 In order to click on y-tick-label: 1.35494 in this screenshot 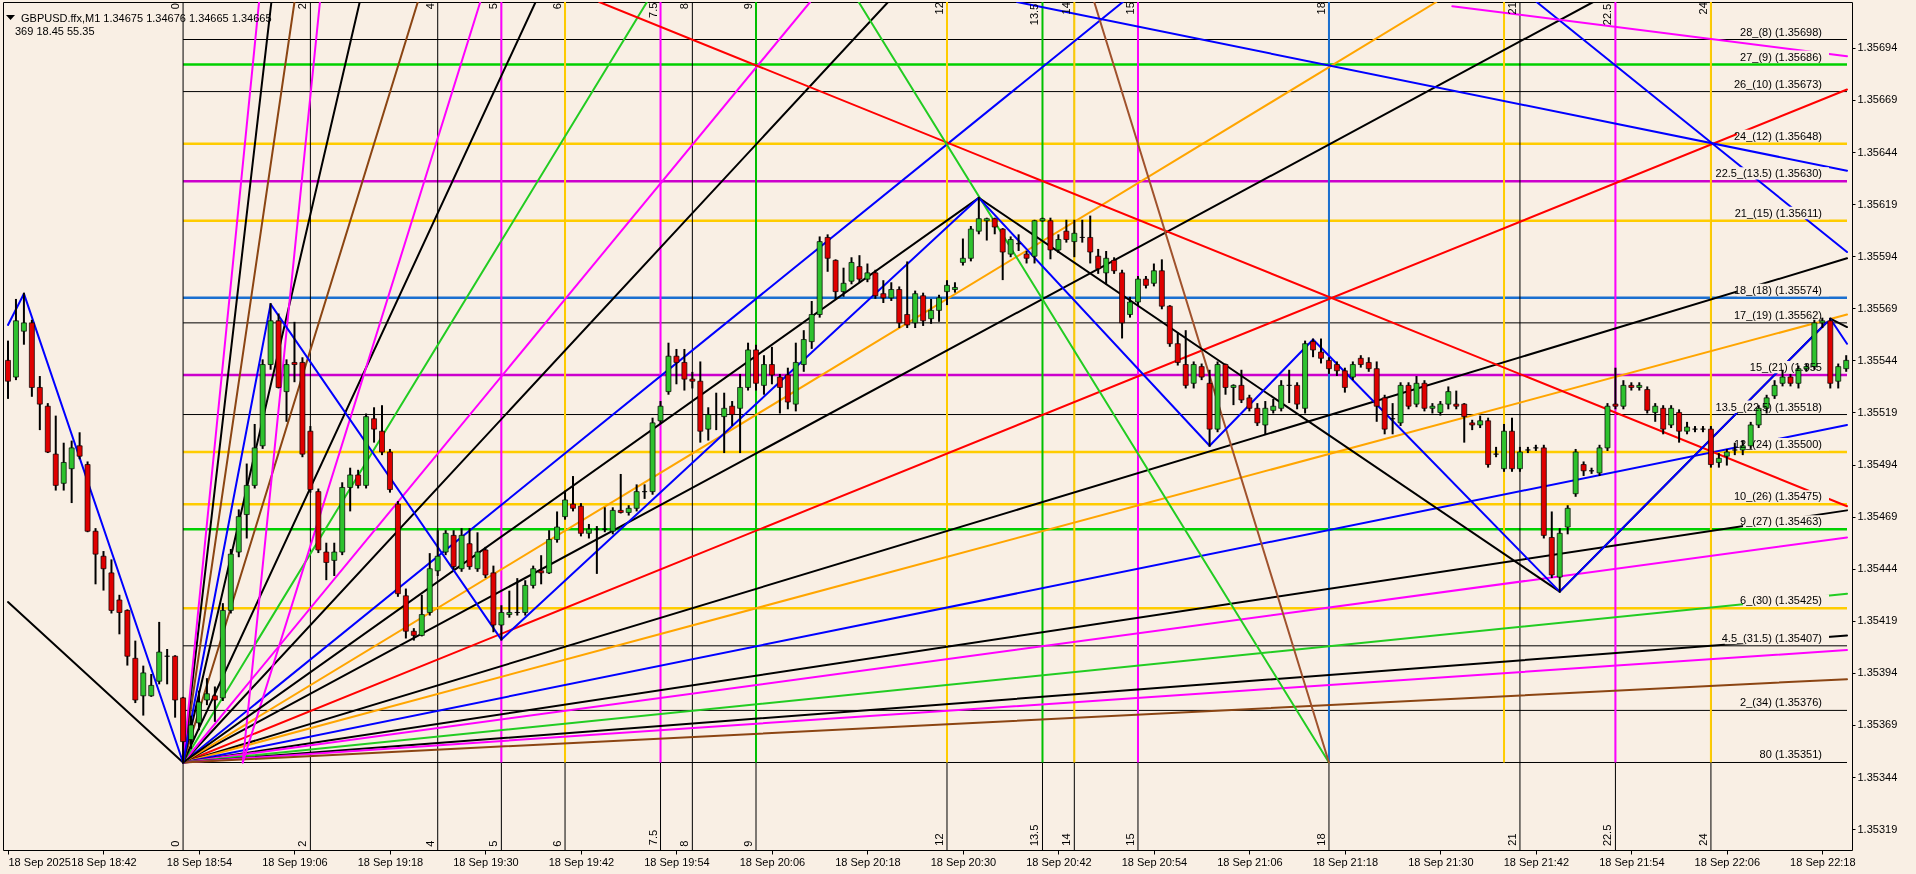, I will do `click(1877, 464)`.